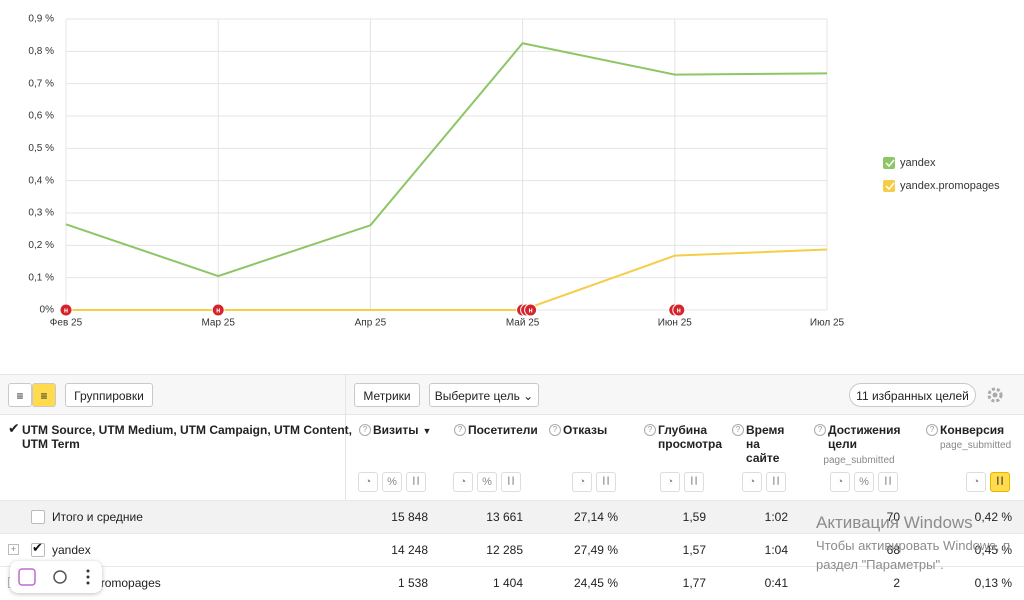 This screenshot has width=1024, height=600. What do you see at coordinates (694, 550) in the screenshot?
I see `cell-value: 1,57` at bounding box center [694, 550].